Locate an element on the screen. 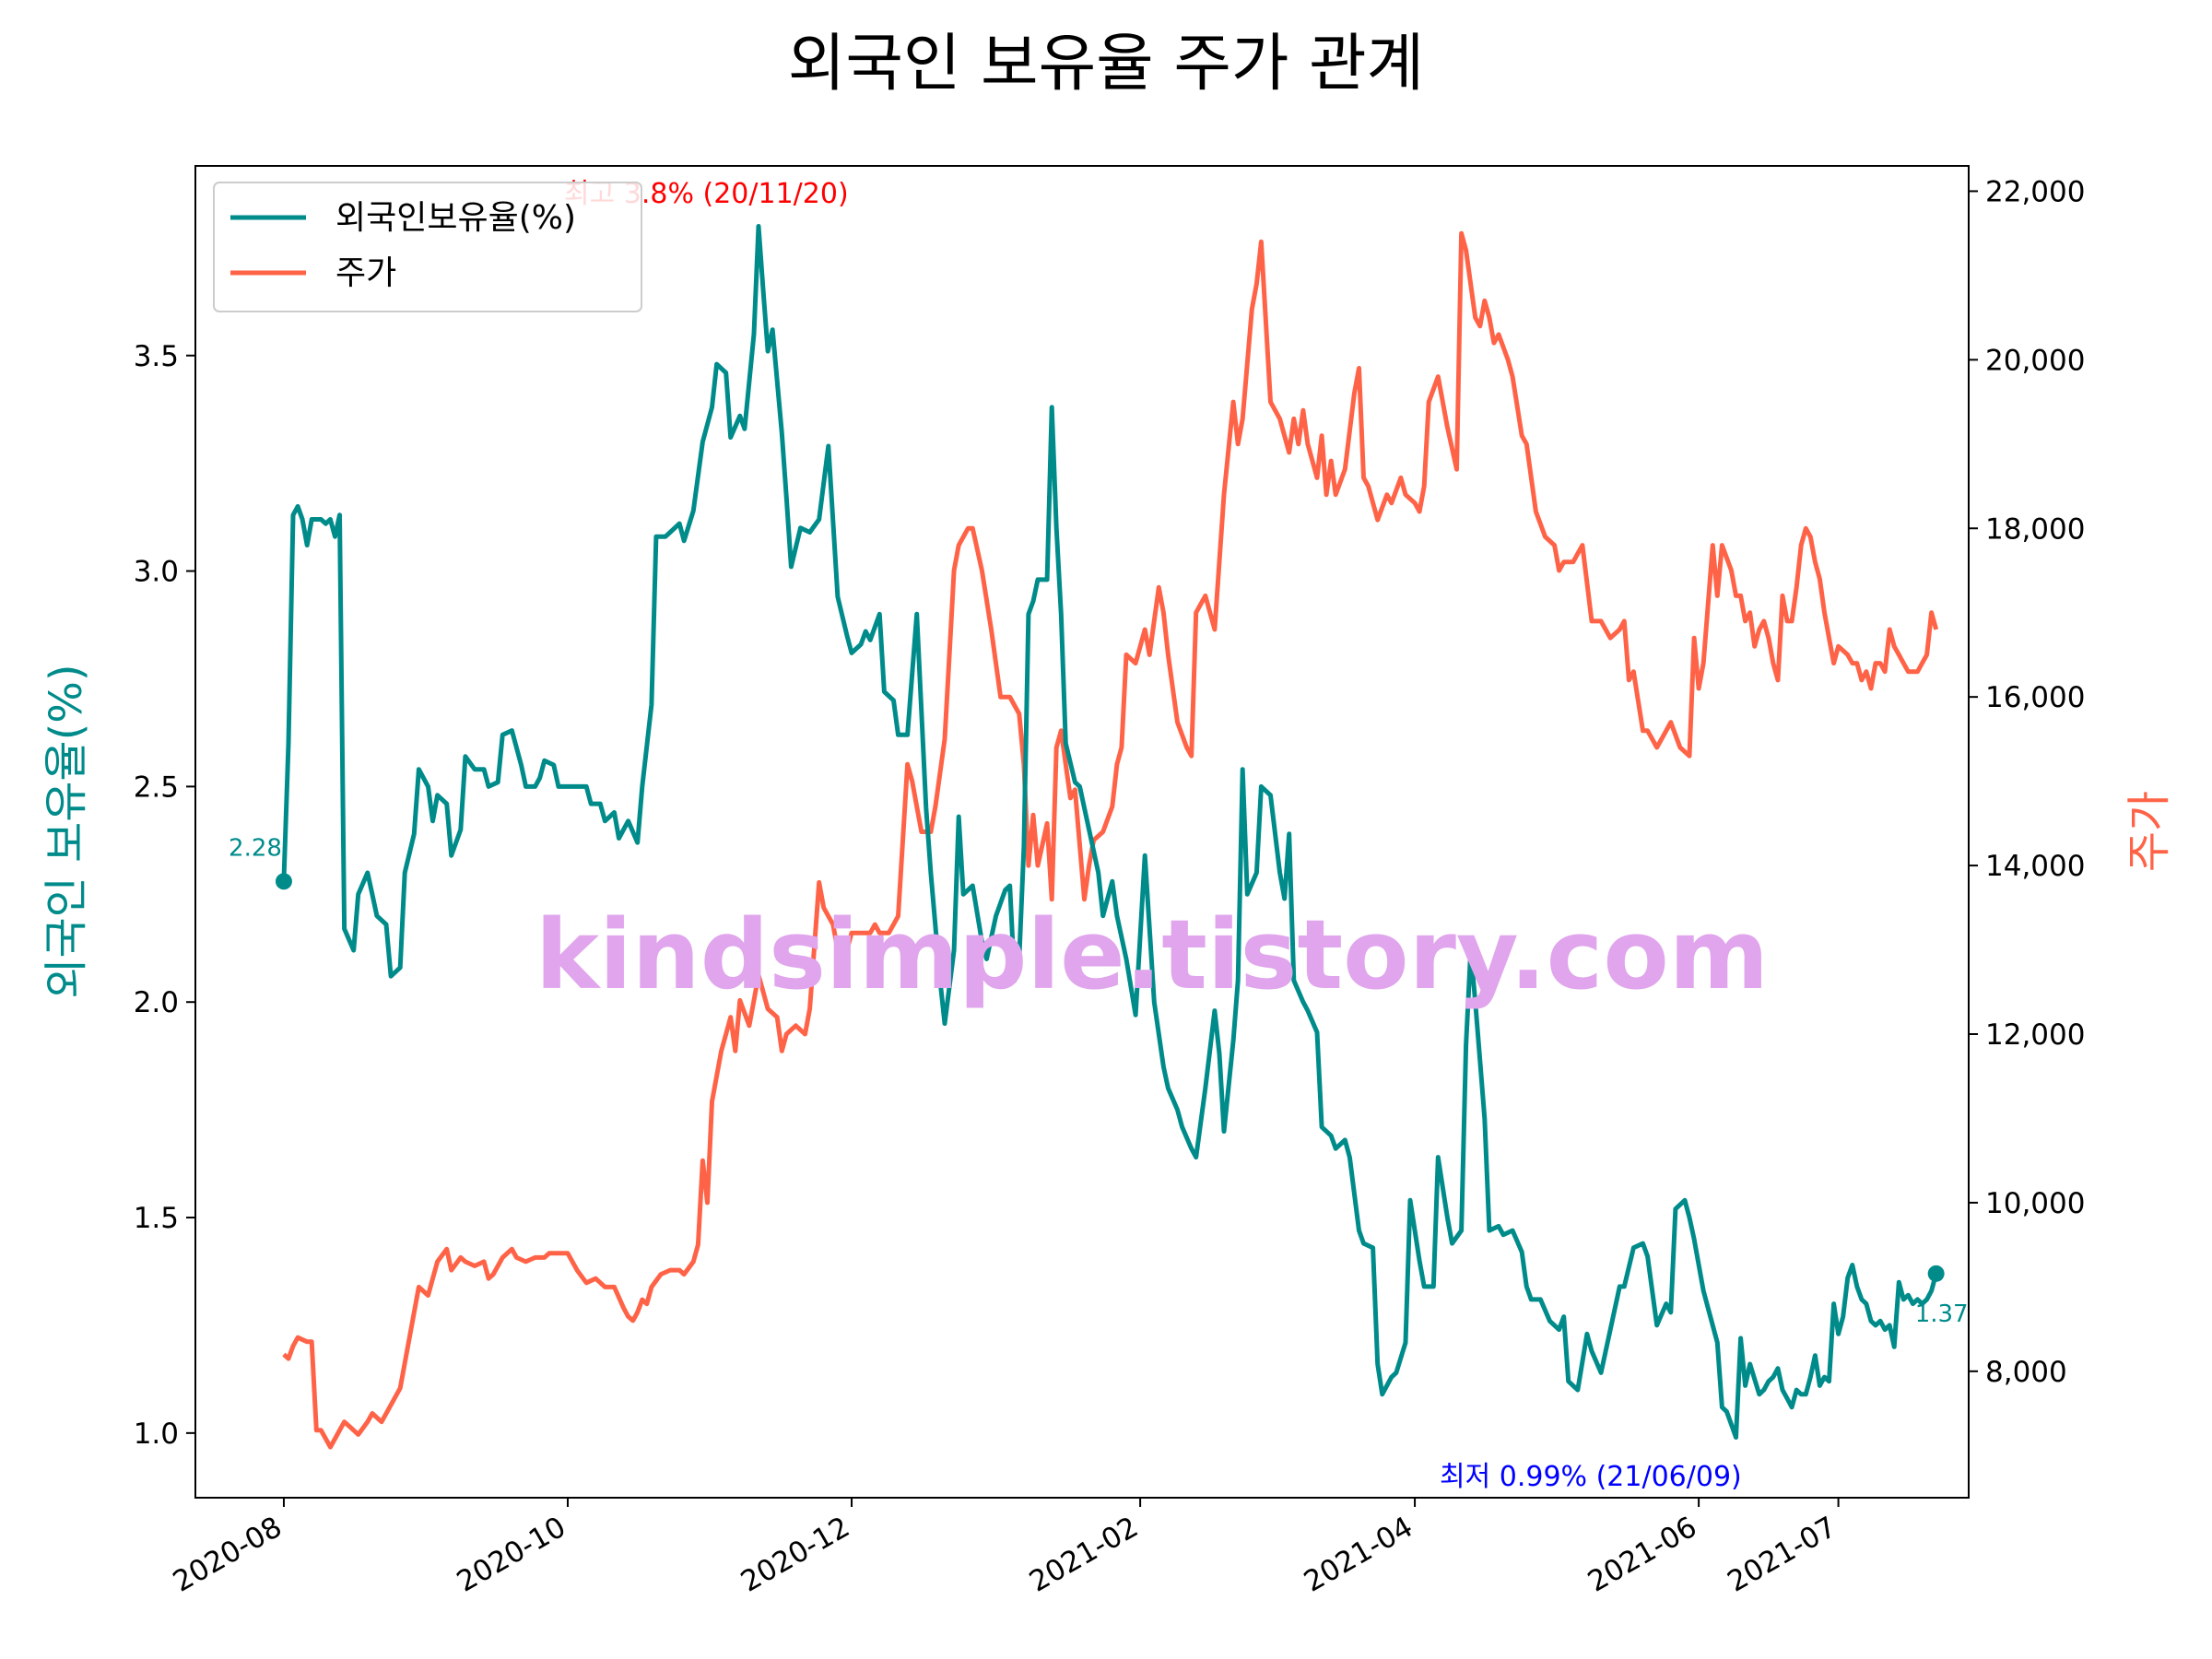  y-right-tick-label: 16,000 is located at coordinates (2035, 697).